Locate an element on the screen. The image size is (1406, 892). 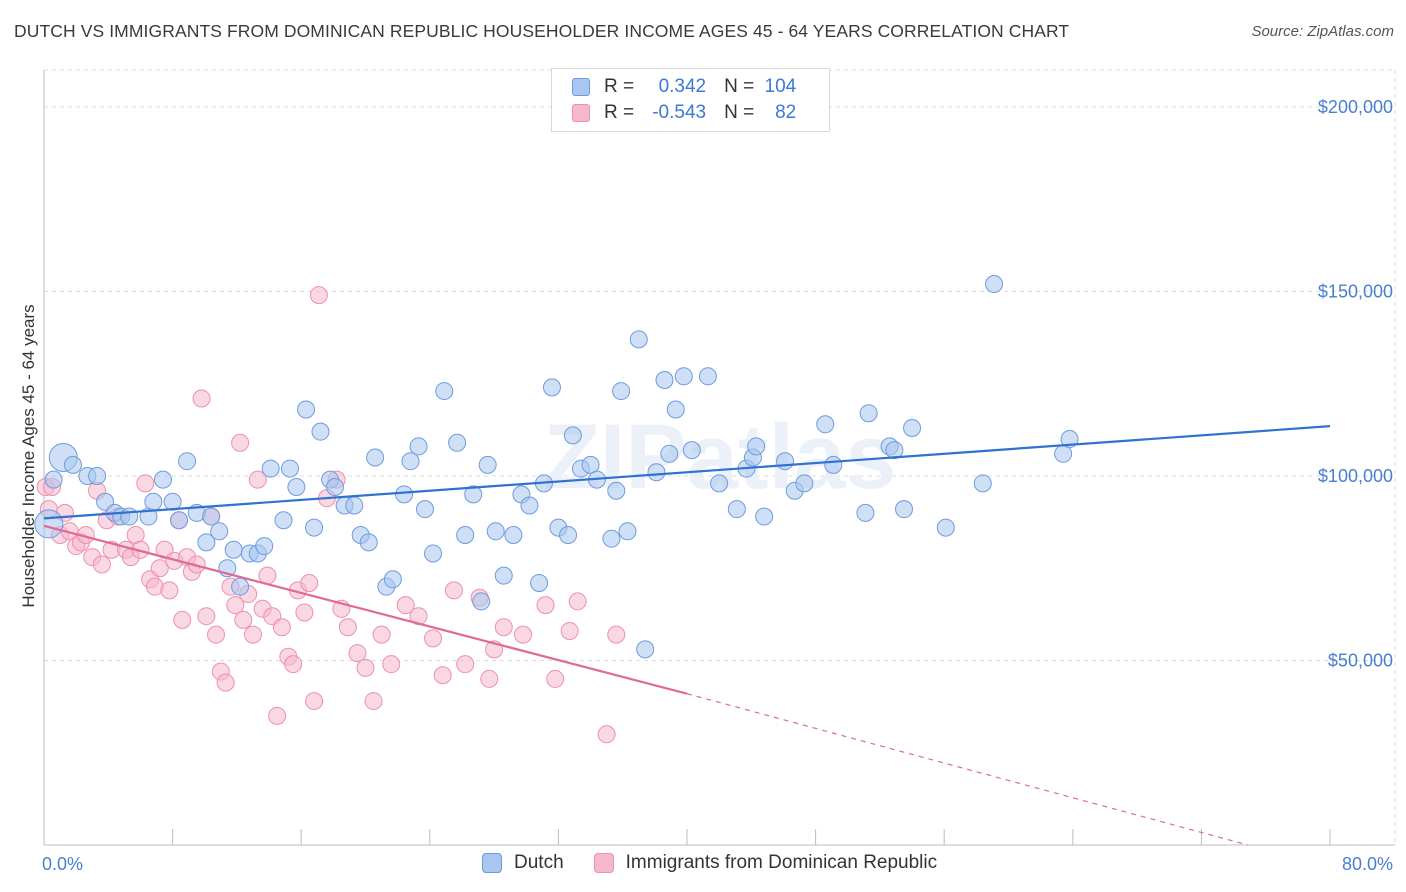
x-tick-labels: 0.0% 80.0% is located at coordinates (717, 864).